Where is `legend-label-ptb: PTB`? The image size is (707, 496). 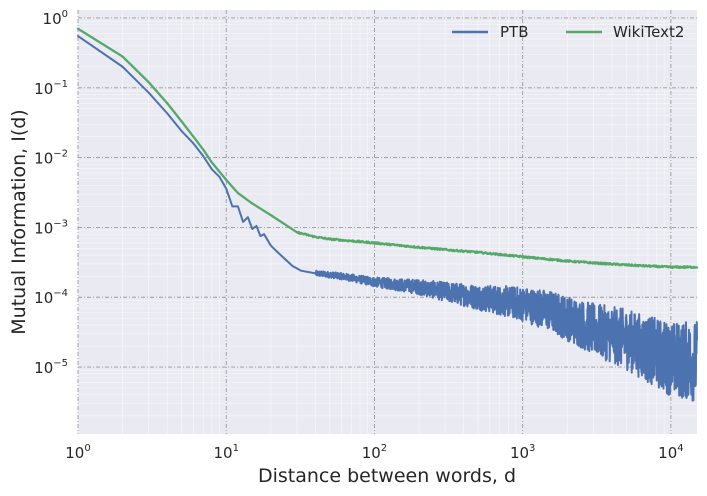
legend-label-ptb: PTB is located at coordinates (514, 32).